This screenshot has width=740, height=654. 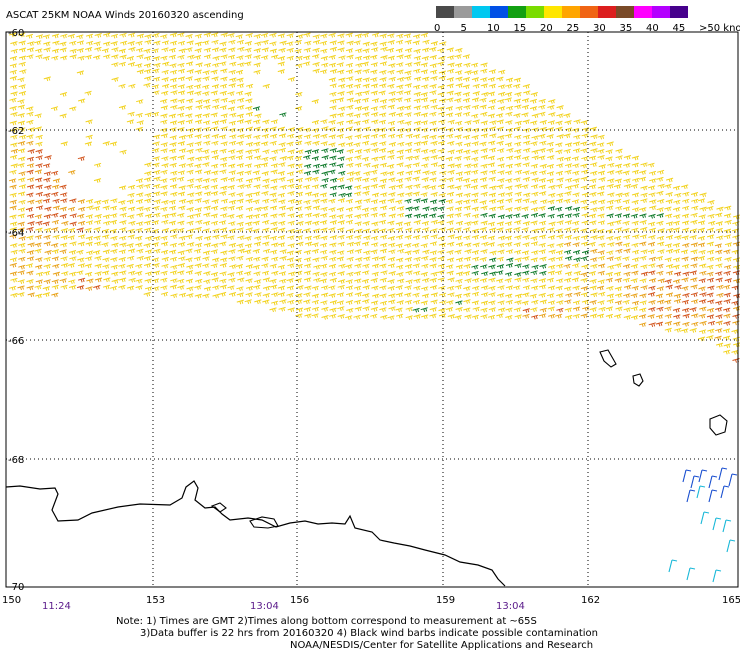 What do you see at coordinates (679, 28) in the screenshot?
I see `legend-tick-label: 45` at bounding box center [679, 28].